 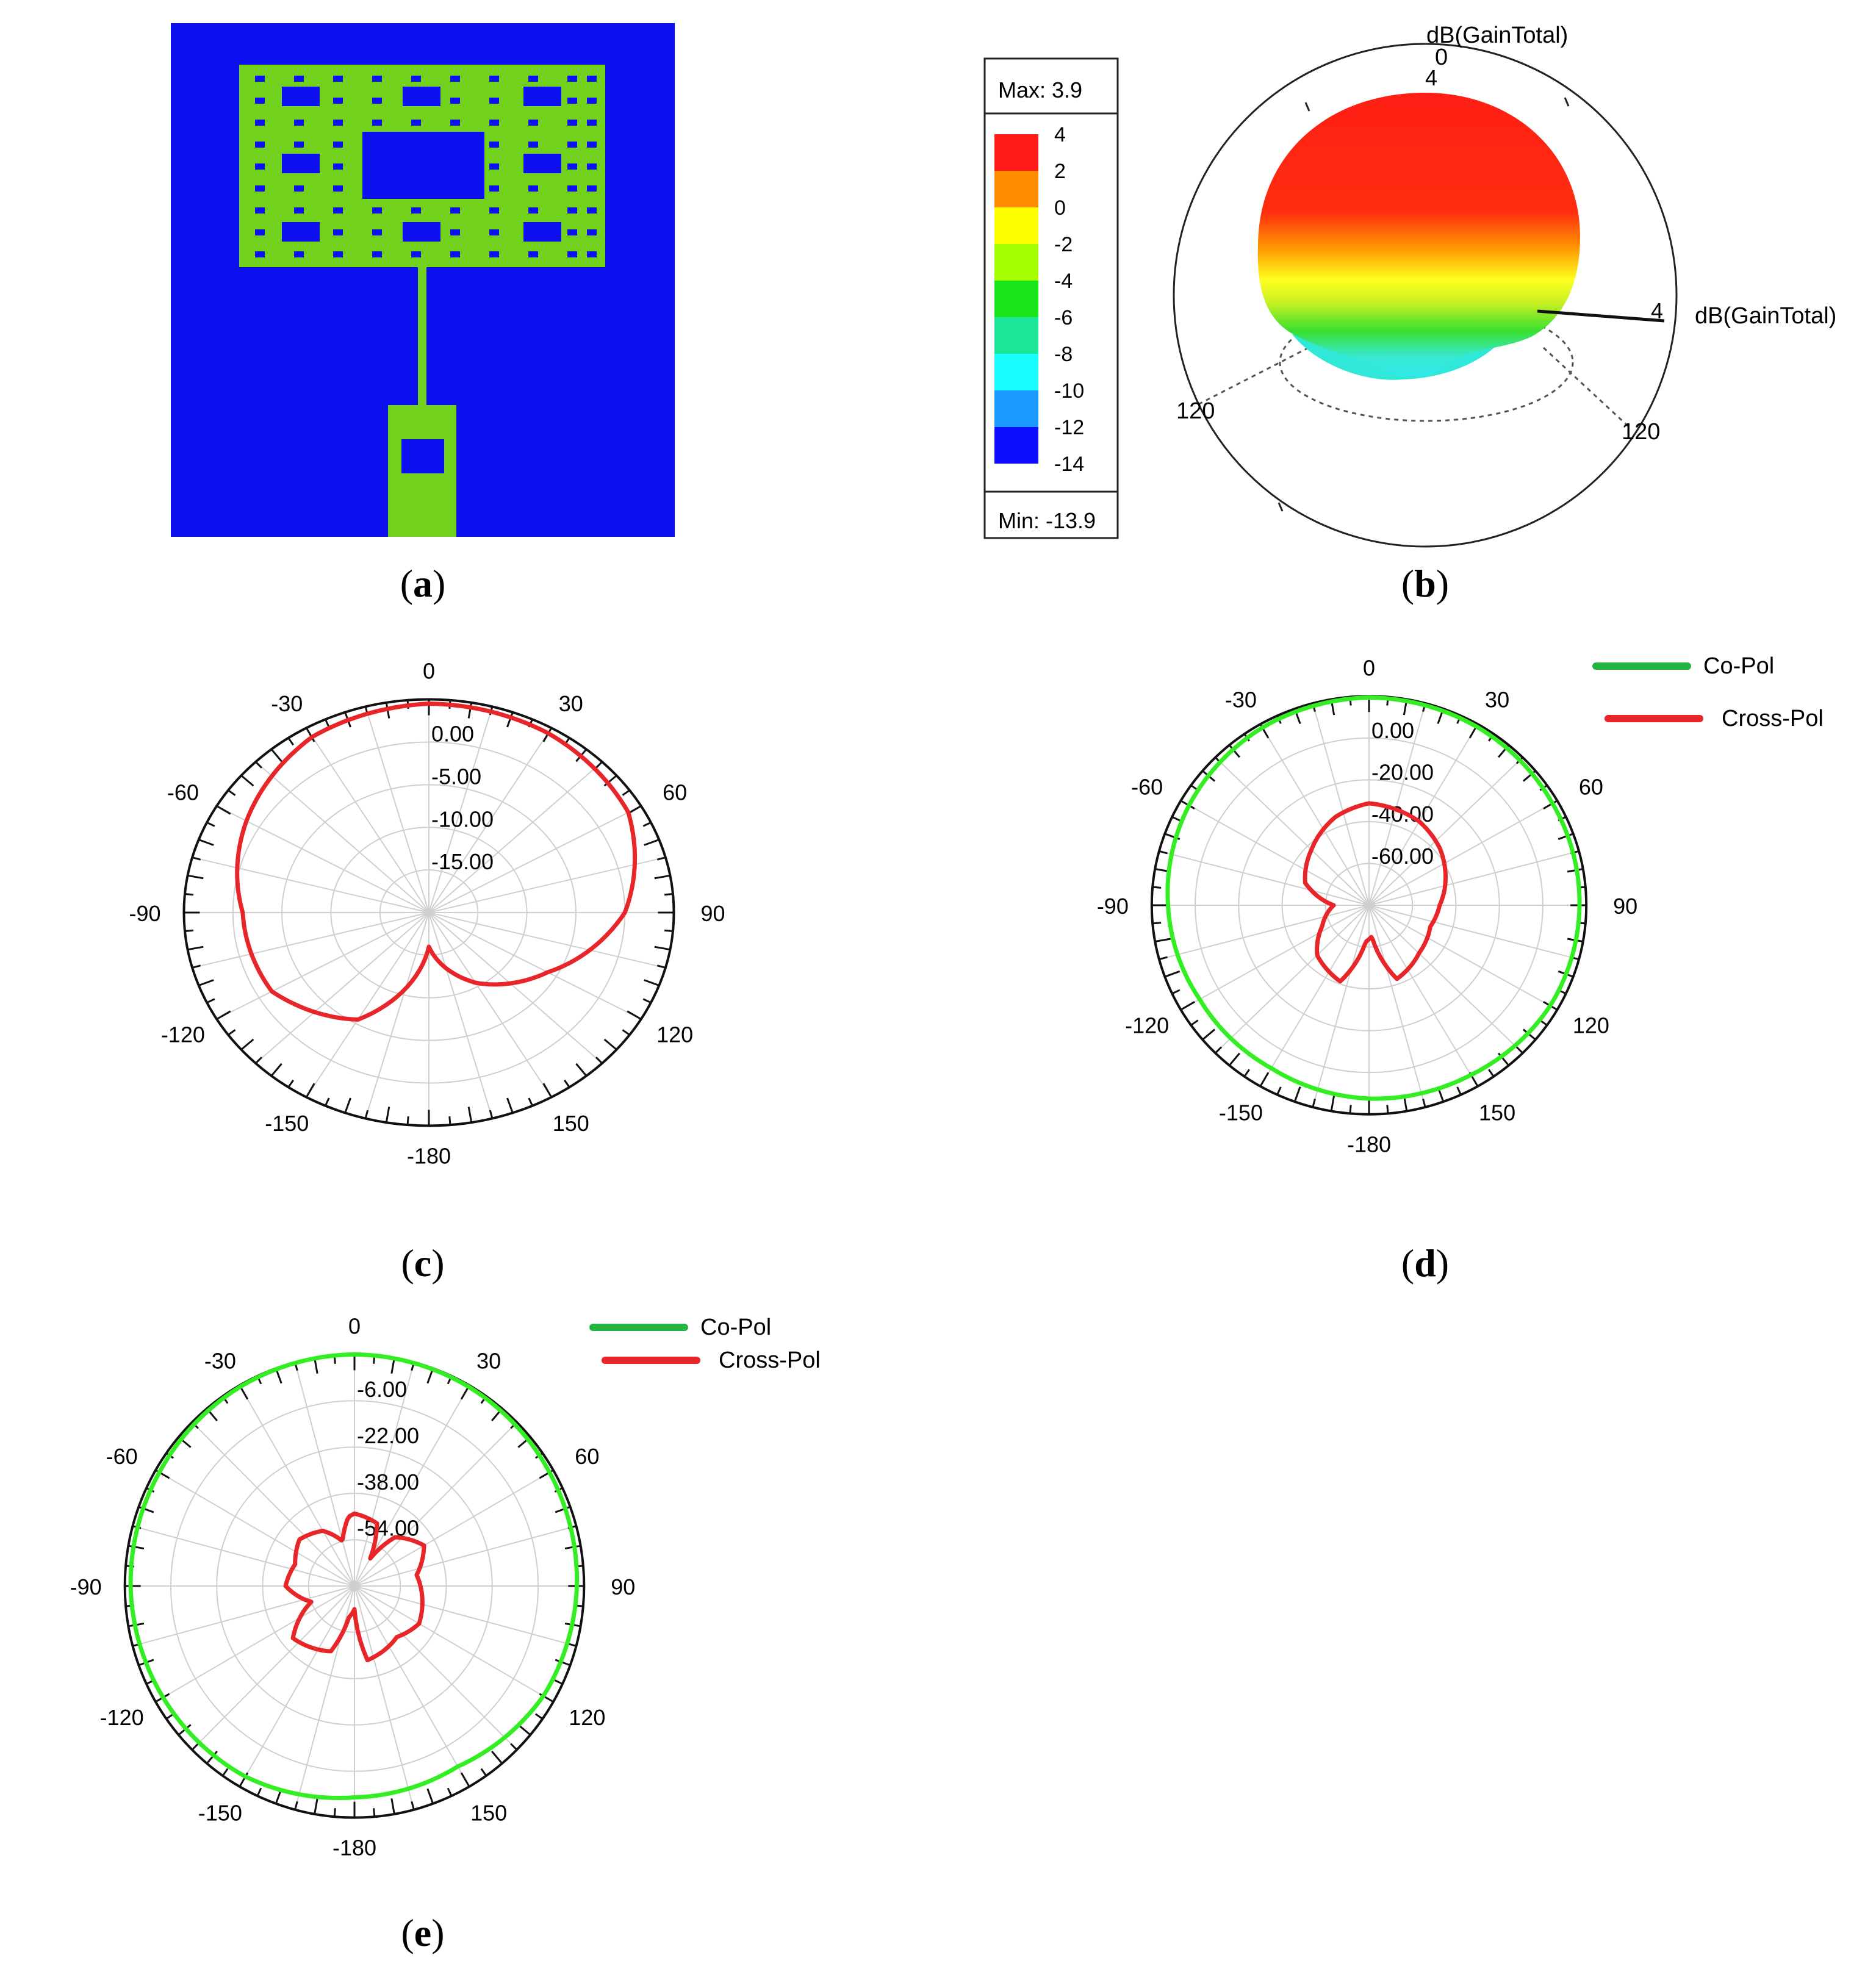 What do you see at coordinates (1657, 310) in the screenshot?
I see `axis-label-right-value: 4` at bounding box center [1657, 310].